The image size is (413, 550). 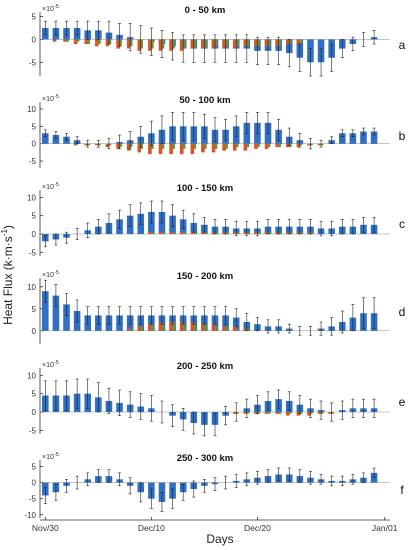 I want to click on panel-title: 200 - 250 km, so click(x=205, y=366).